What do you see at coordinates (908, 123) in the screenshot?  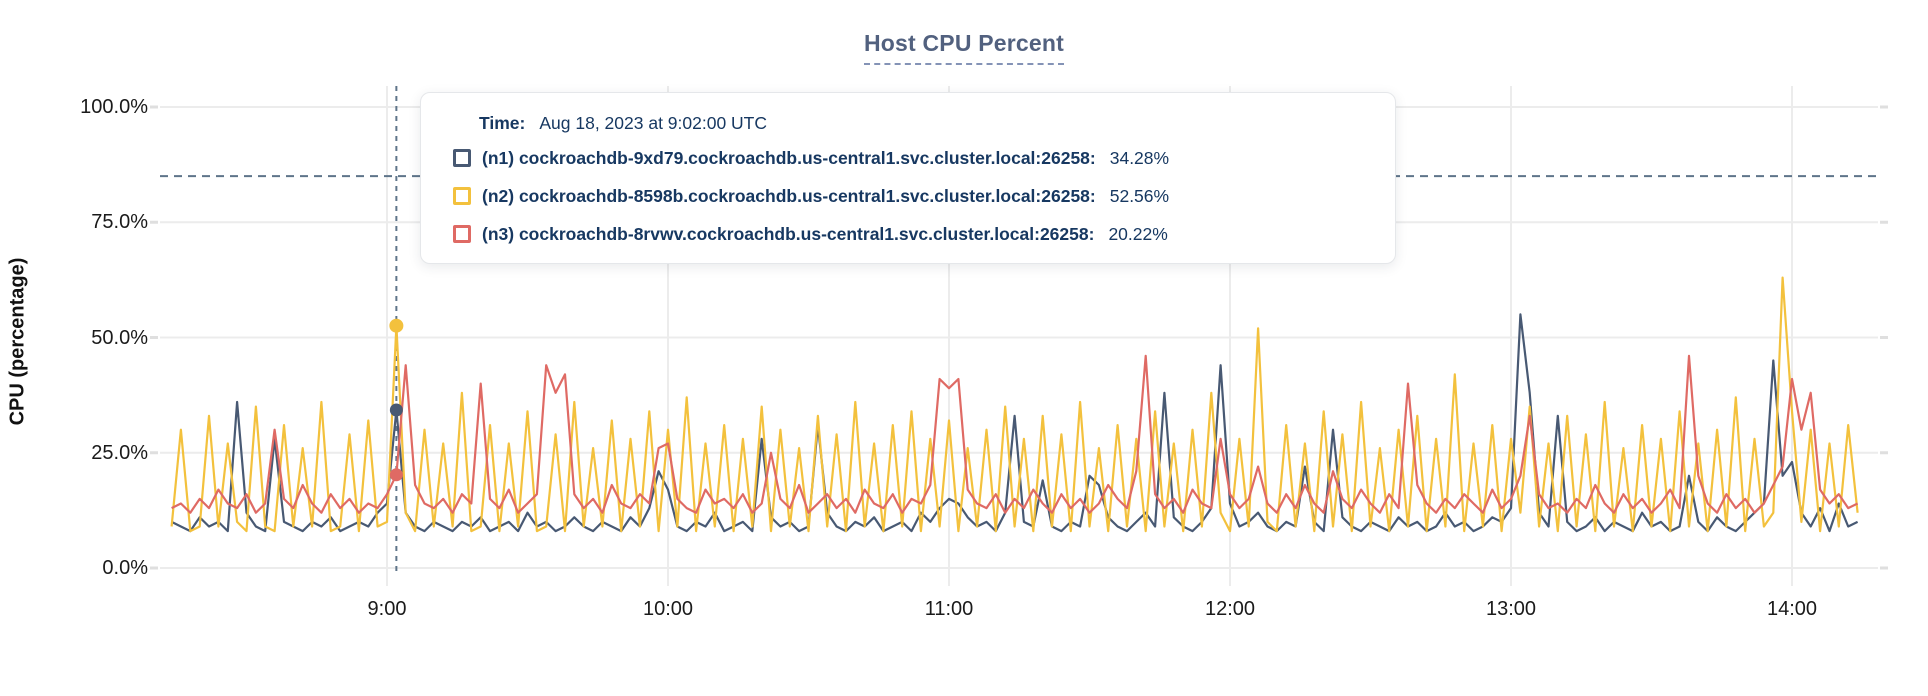 I see `tooltip-time-row: Time: Aug 18, 2023 at 9:02:00 UTC` at bounding box center [908, 123].